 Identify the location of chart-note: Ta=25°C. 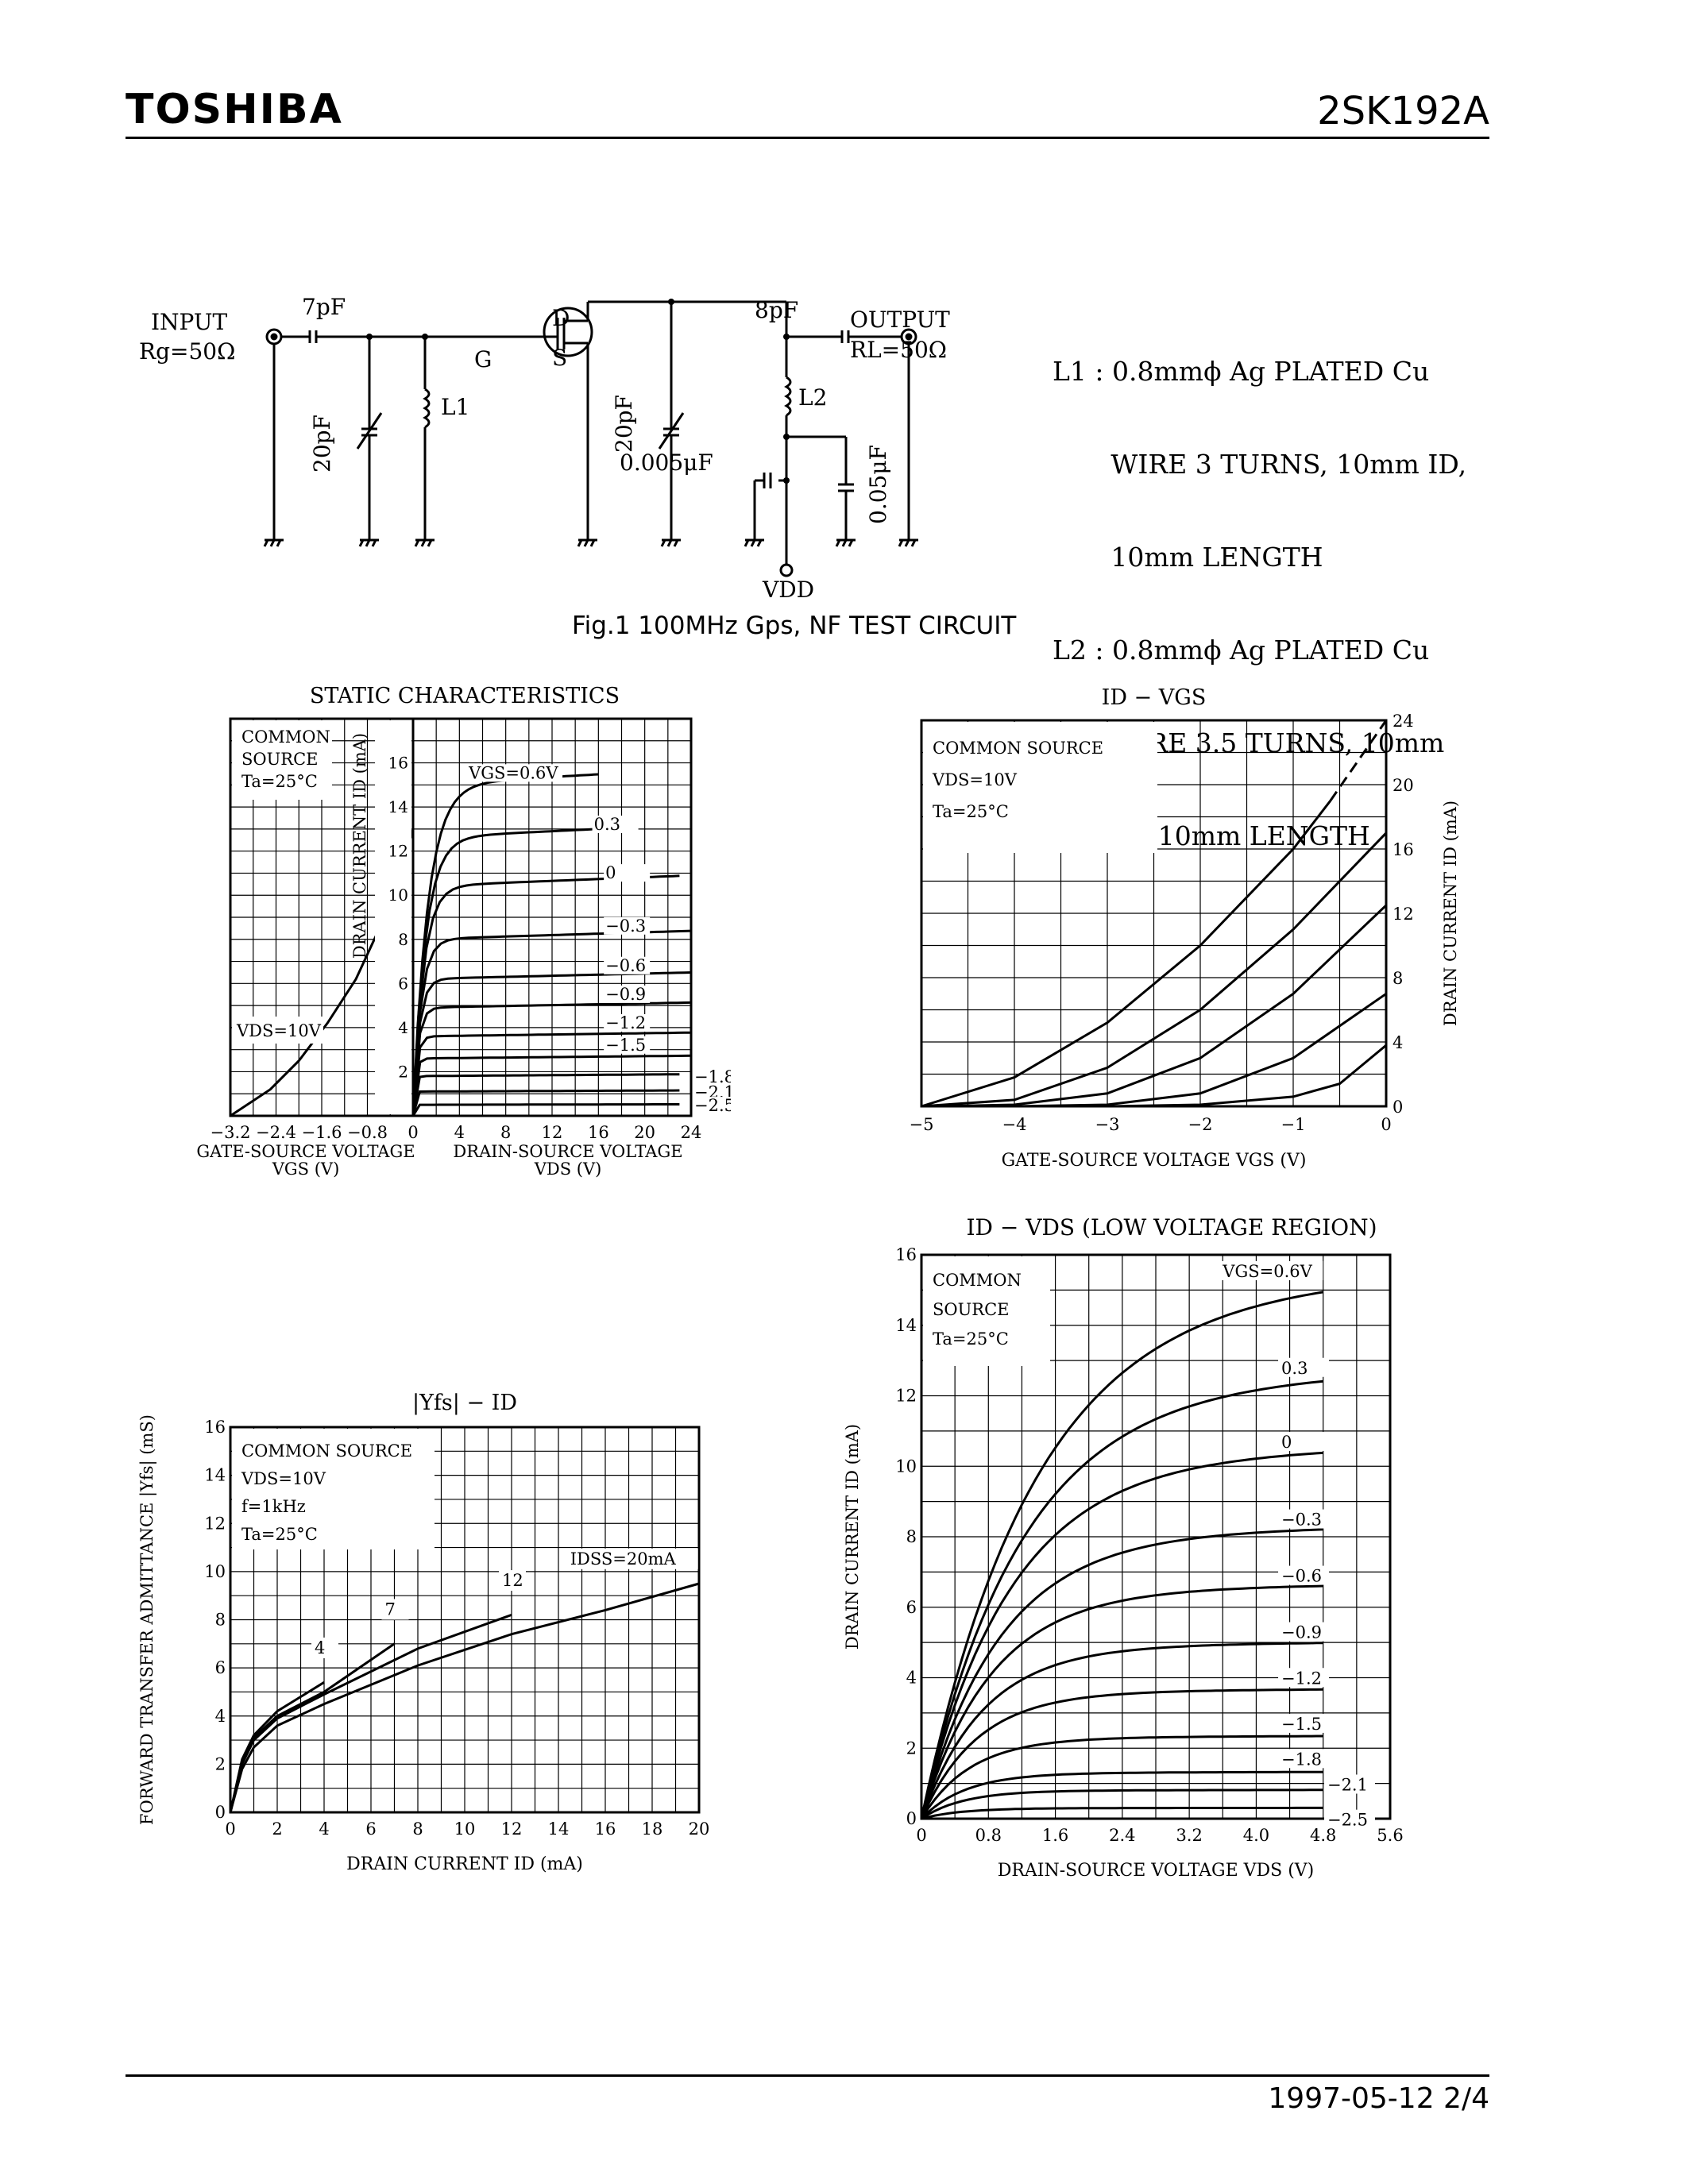
(279, 1534).